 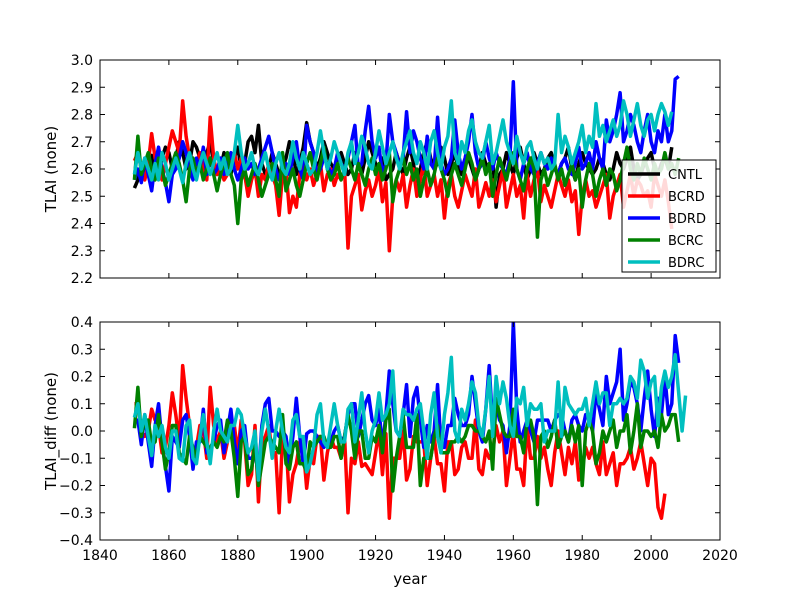 I want to click on y-tick-label: 2.5, so click(x=82, y=197).